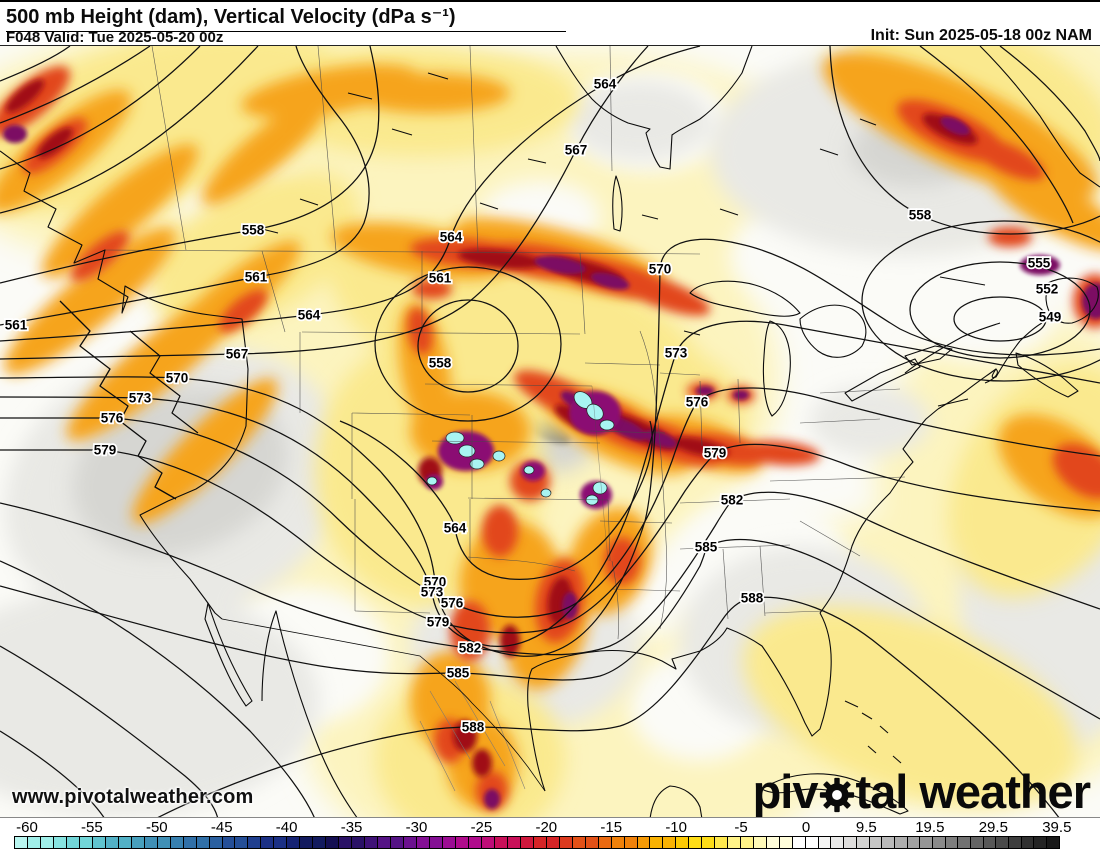  I want to click on colorbar-tick: -60, so click(27, 827).